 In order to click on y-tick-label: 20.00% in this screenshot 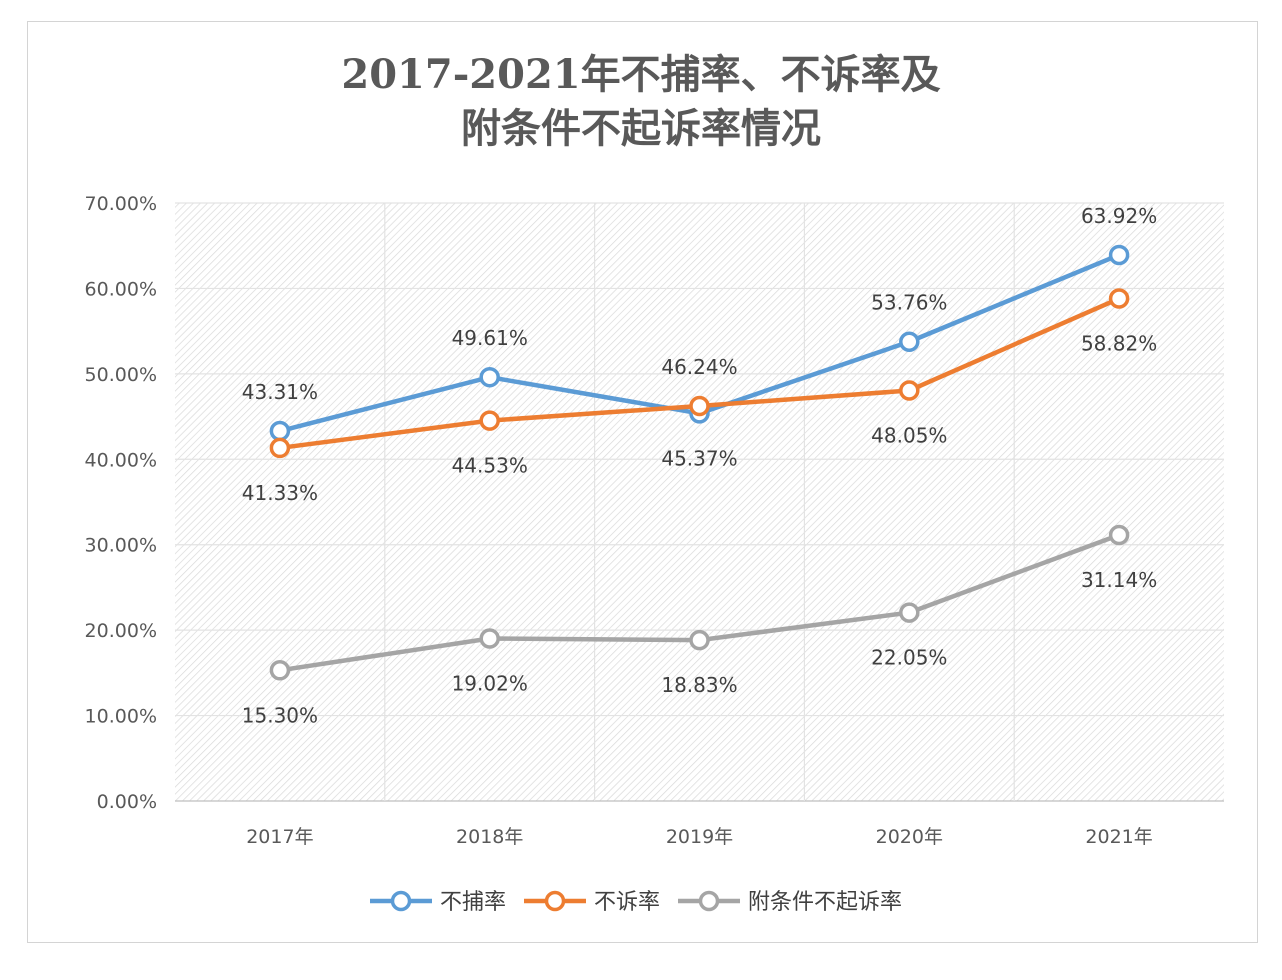, I will do `click(121, 631)`.